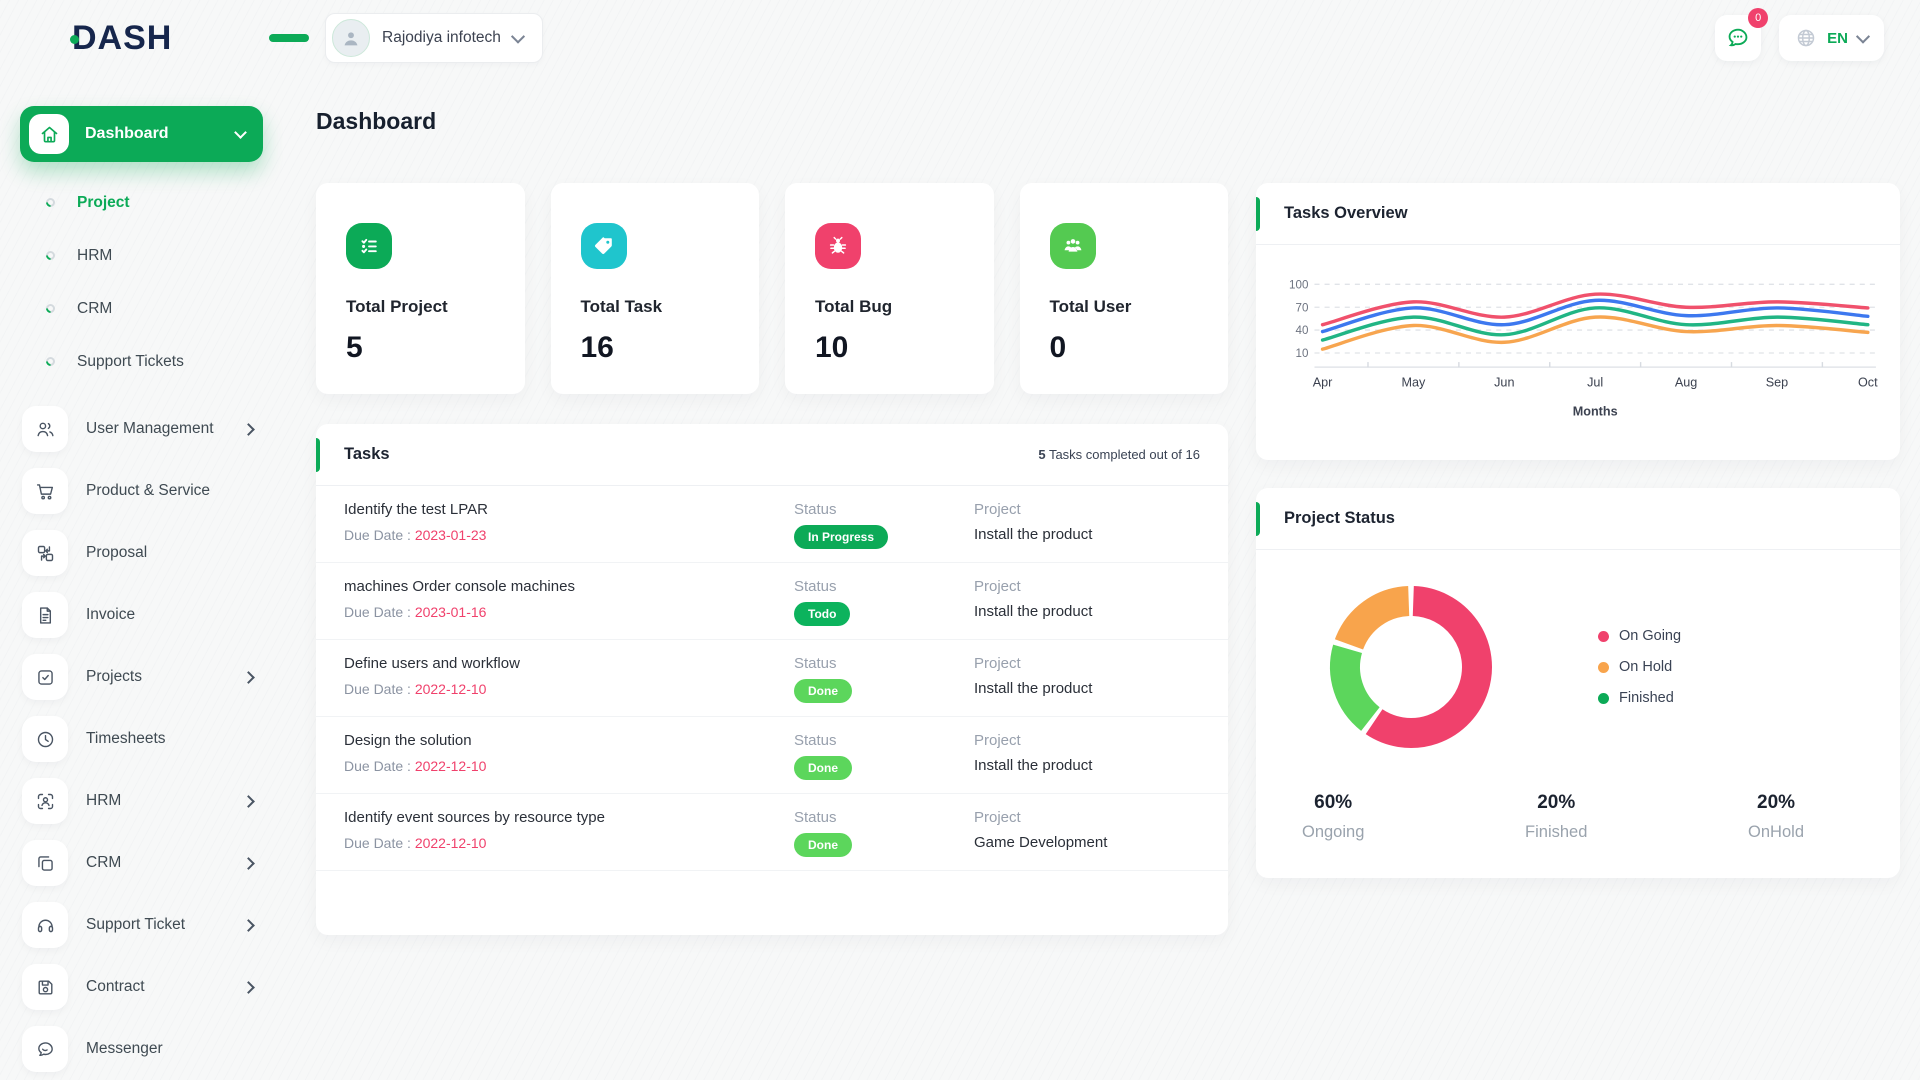 The width and height of the screenshot is (1920, 1080). I want to click on stat-value: 10, so click(832, 347).